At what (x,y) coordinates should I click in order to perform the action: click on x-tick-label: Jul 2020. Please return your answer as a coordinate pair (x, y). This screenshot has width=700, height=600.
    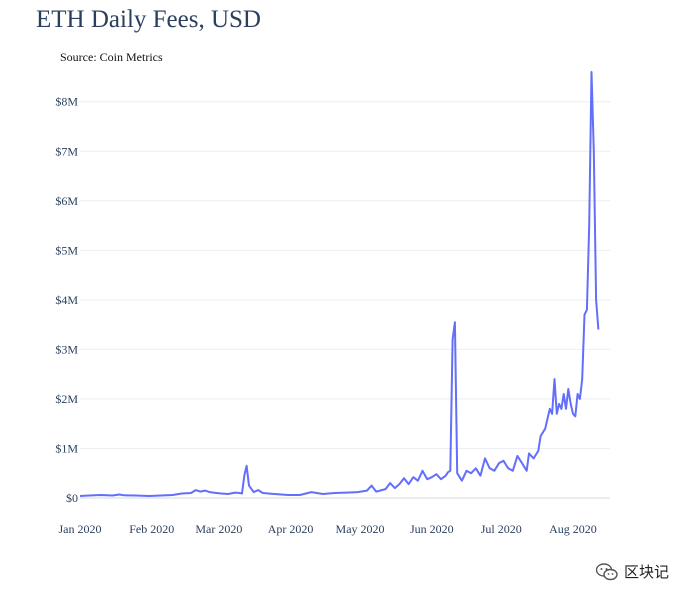
    Looking at the image, I should click on (501, 529).